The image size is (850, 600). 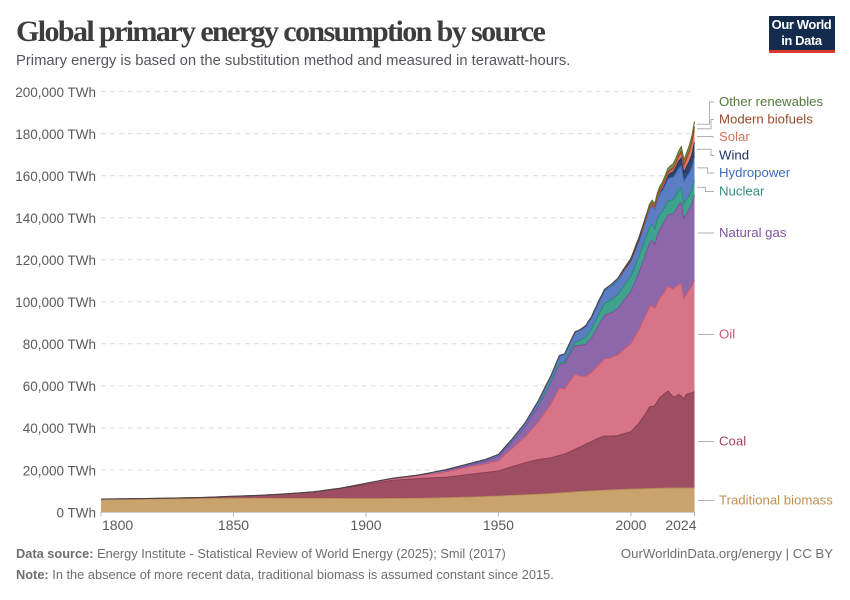 I want to click on svg-text: 40,000 TWh, so click(x=59, y=428).